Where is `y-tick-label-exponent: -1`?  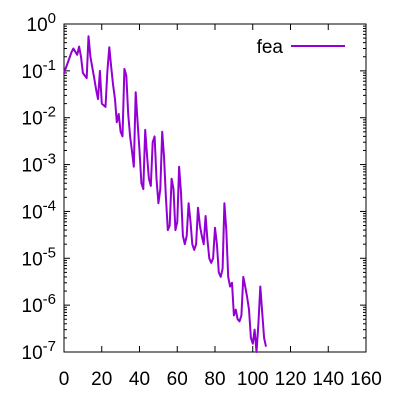 y-tick-label-exponent: -1 is located at coordinates (49, 65).